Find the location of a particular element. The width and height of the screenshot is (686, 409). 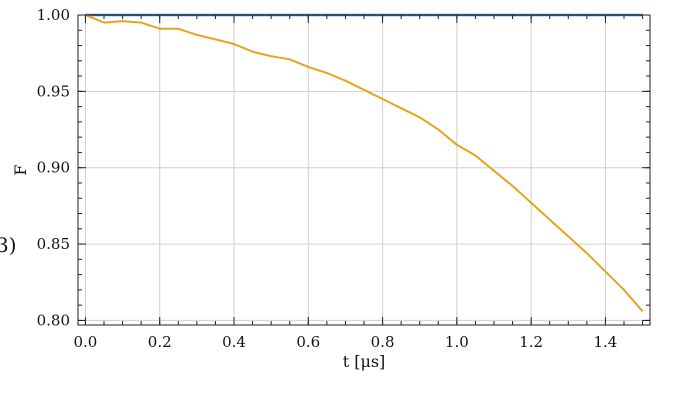

x-tick-label: 1.0 is located at coordinates (457, 342).